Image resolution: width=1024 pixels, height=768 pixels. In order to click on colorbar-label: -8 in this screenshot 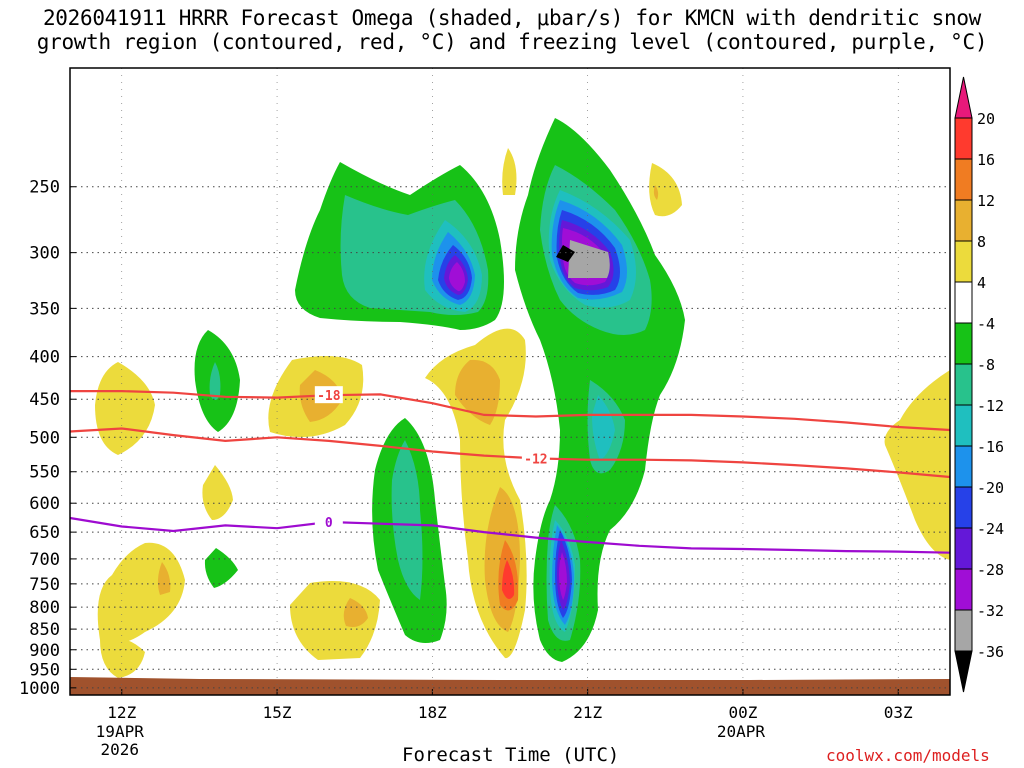, I will do `click(986, 365)`.